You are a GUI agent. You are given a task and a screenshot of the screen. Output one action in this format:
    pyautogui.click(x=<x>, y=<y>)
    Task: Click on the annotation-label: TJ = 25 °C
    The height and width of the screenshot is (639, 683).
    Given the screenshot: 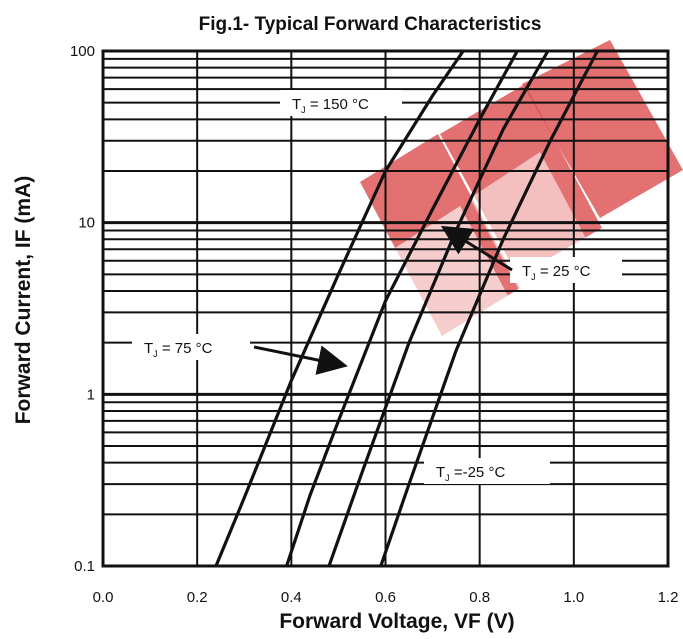 What is the action you would take?
    pyautogui.click(x=556, y=272)
    